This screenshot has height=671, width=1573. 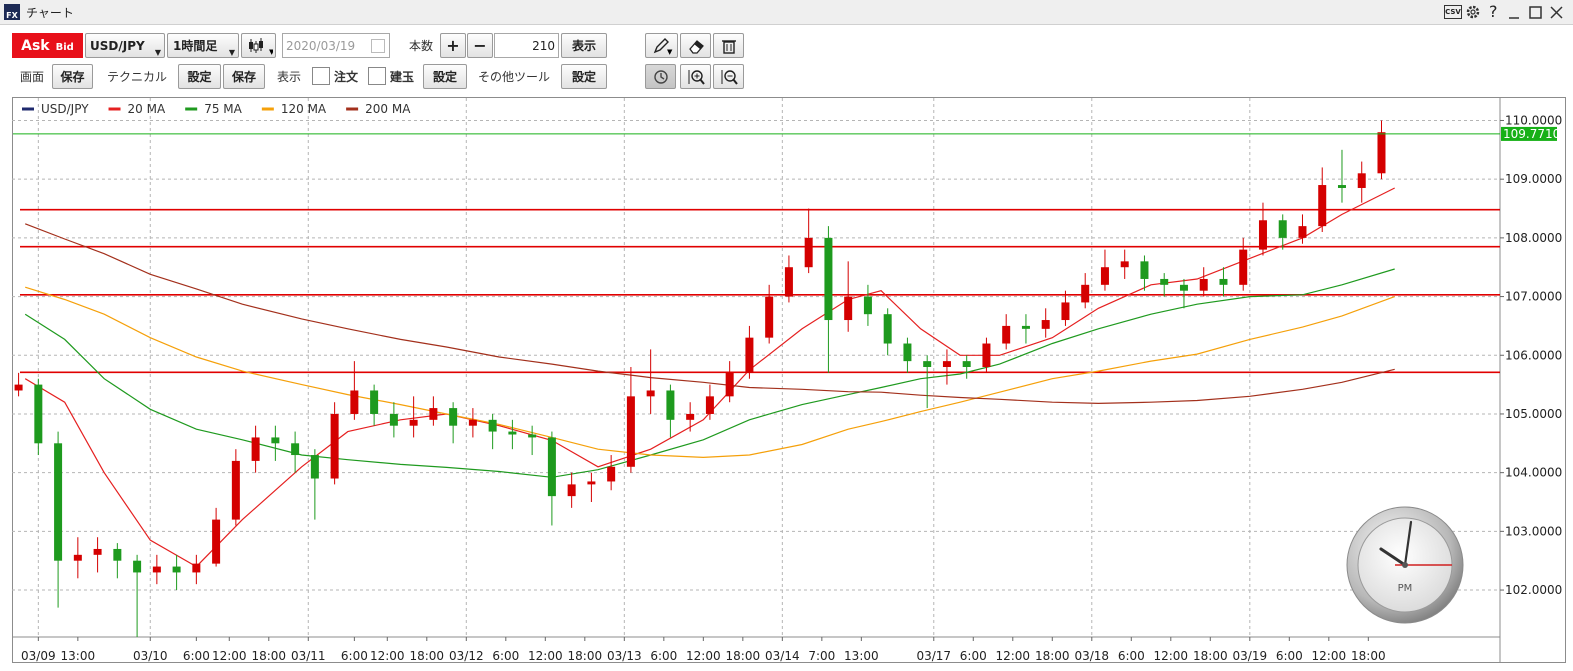 I want to click on y-tick-label: 104.0000, so click(x=1533, y=473).